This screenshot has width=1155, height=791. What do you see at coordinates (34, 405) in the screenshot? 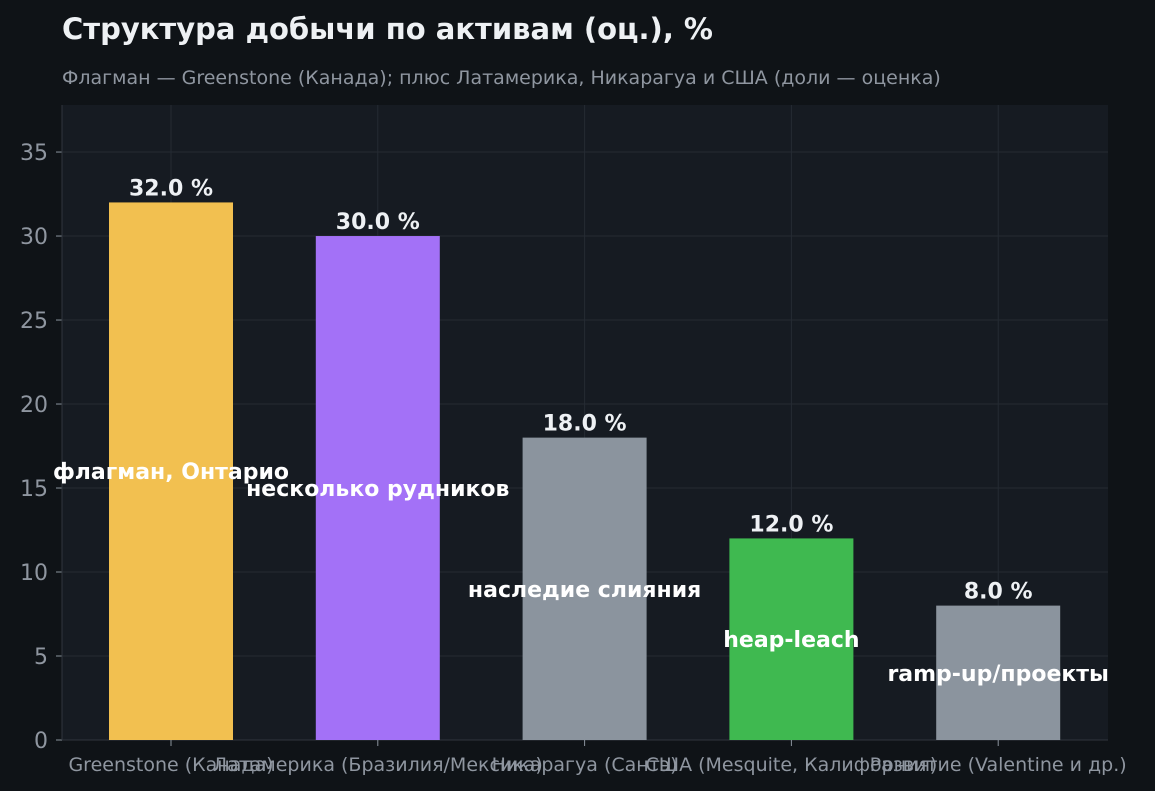
I see `y-tick-label: 20` at bounding box center [34, 405].